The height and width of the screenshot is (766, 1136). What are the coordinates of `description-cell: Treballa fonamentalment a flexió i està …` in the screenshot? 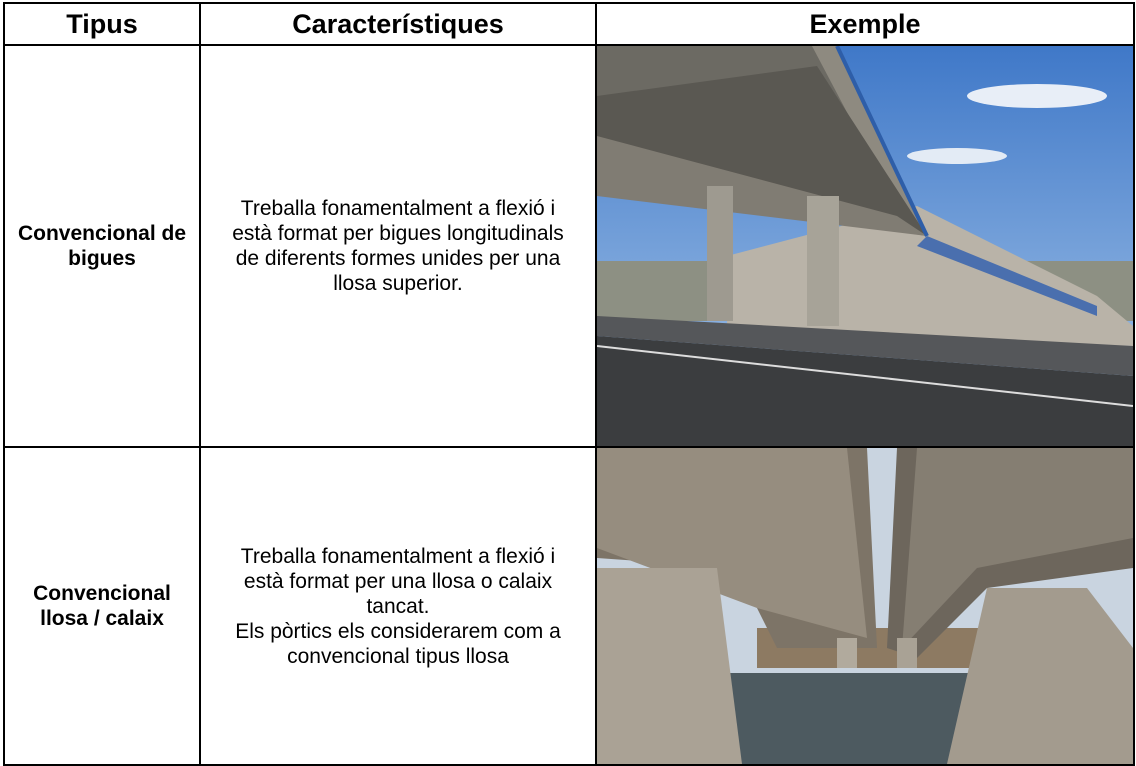 It's located at (398, 606).